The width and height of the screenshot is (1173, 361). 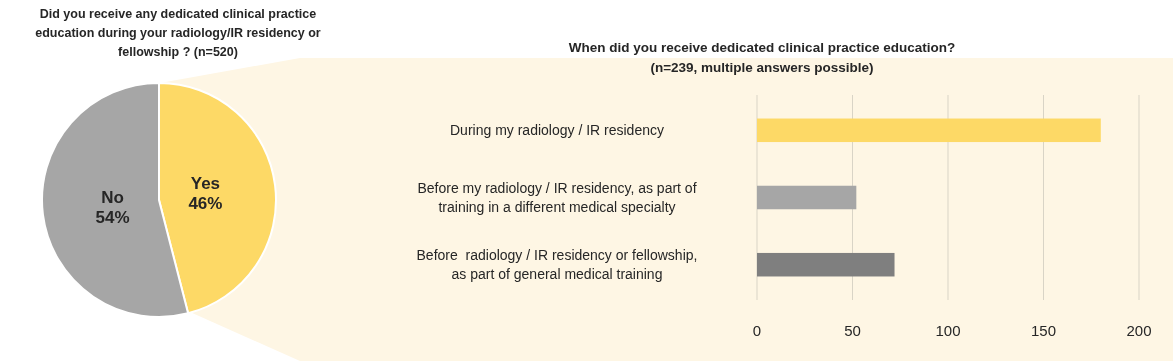 I want to click on slice-label: Yes, so click(x=205, y=183).